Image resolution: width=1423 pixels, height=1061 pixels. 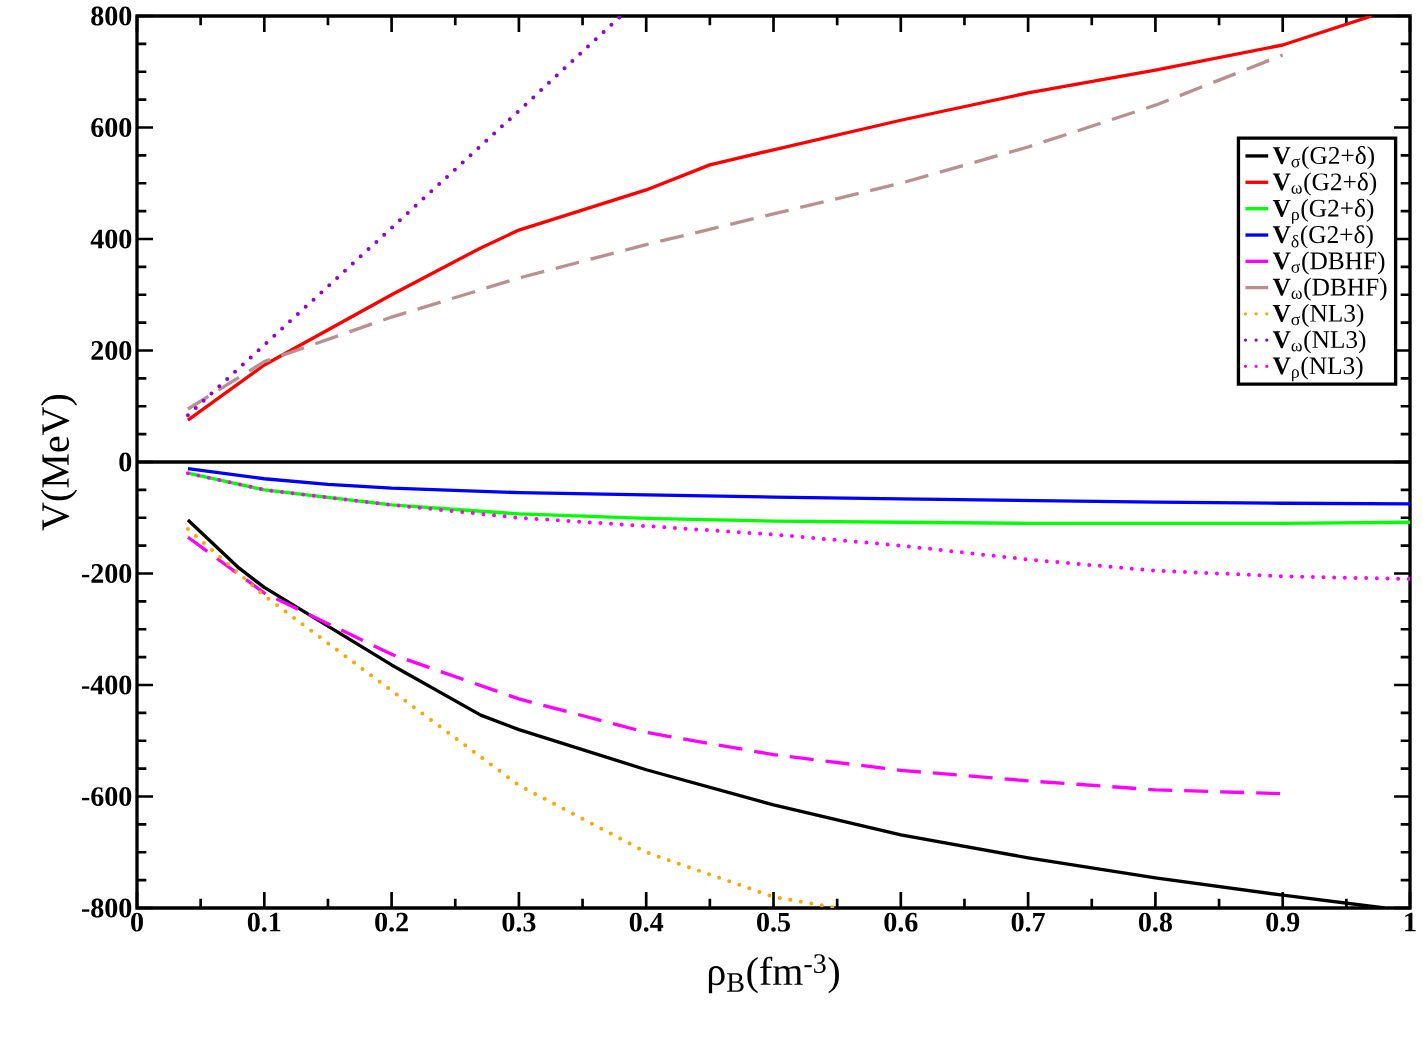 I want to click on x-tick-label: 1, so click(x=1410, y=922).